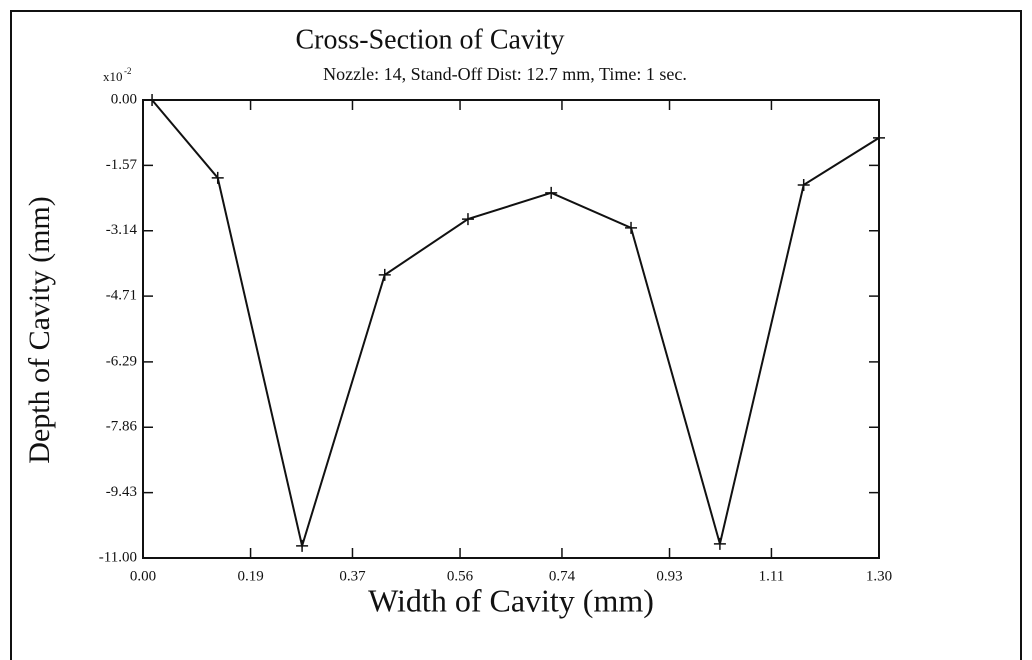 The image size is (1032, 660). What do you see at coordinates (121, 492) in the screenshot?
I see `y-tick-label: -9.43` at bounding box center [121, 492].